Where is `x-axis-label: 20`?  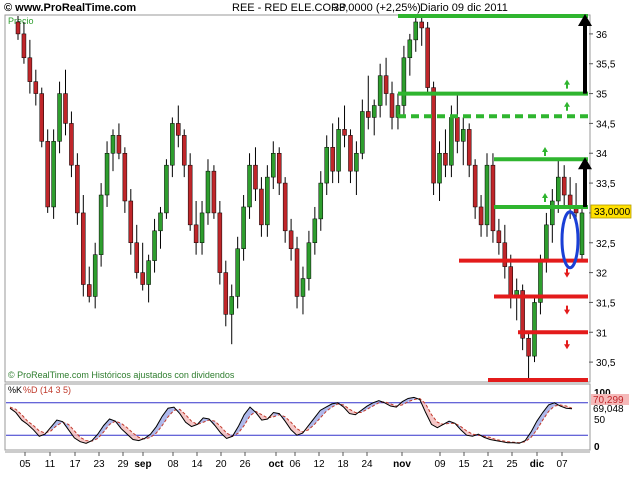 x-axis-label: 20 is located at coordinates (221, 464).